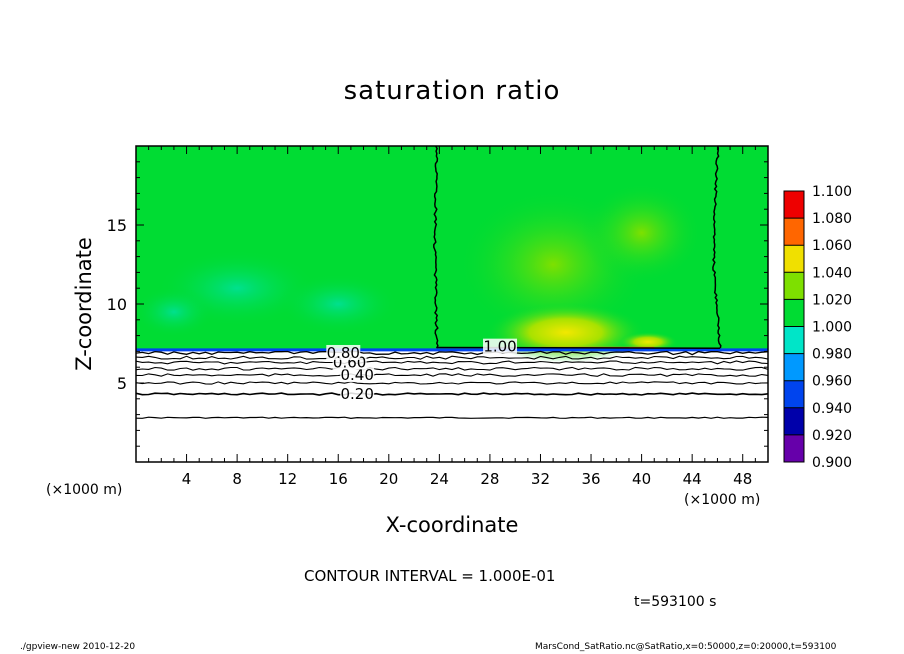 The height and width of the screenshot is (654, 904). Describe the element at coordinates (832, 192) in the screenshot. I see `colorbar-label: 1.100` at that location.